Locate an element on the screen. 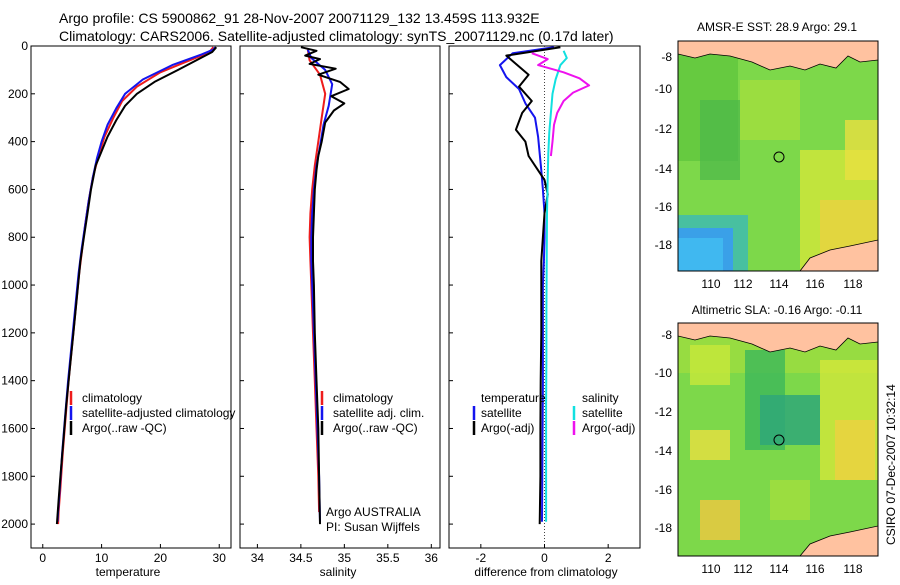 This screenshot has height=585, width=900. csiro-credit: CSIRO 07-Dec-2007 10:32:14 is located at coordinates (891, 464).